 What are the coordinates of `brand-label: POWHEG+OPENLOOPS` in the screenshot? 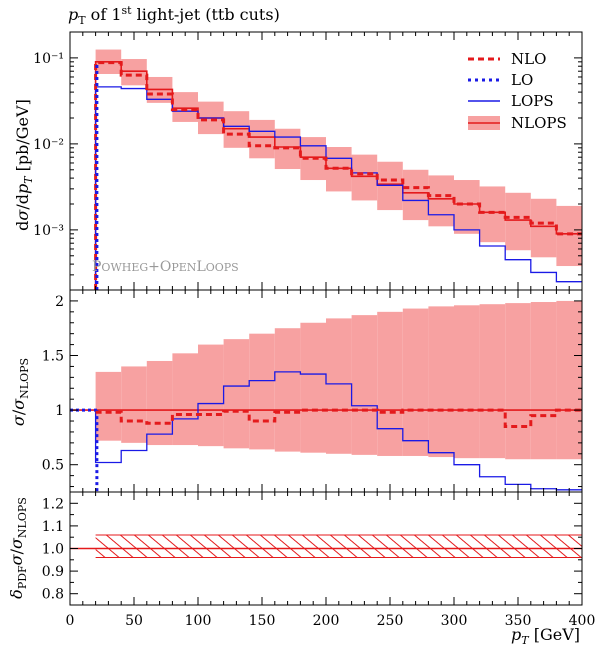 It's located at (165, 267).